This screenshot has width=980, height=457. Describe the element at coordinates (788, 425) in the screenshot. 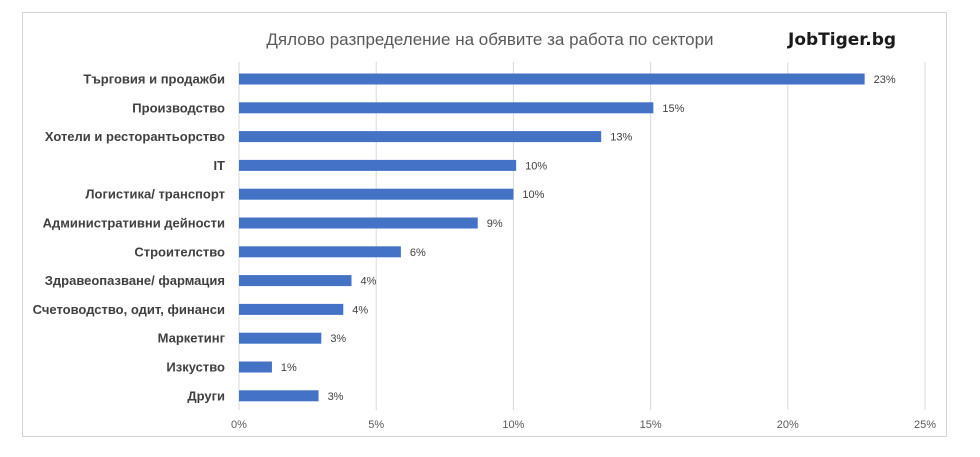

I see `x-tick-label: 20%` at that location.